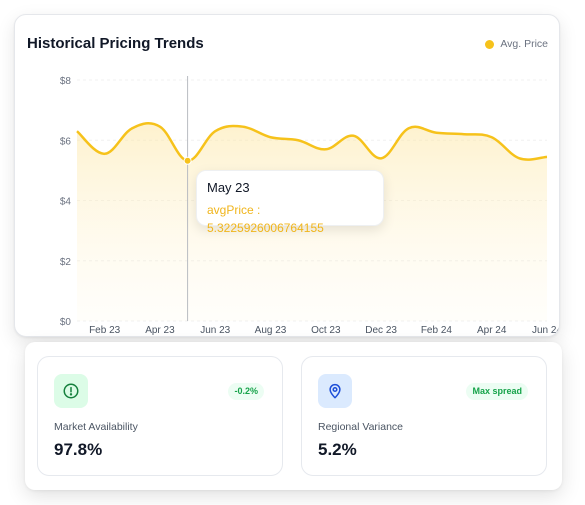  I want to click on data-point-highlight, so click(187, 160).